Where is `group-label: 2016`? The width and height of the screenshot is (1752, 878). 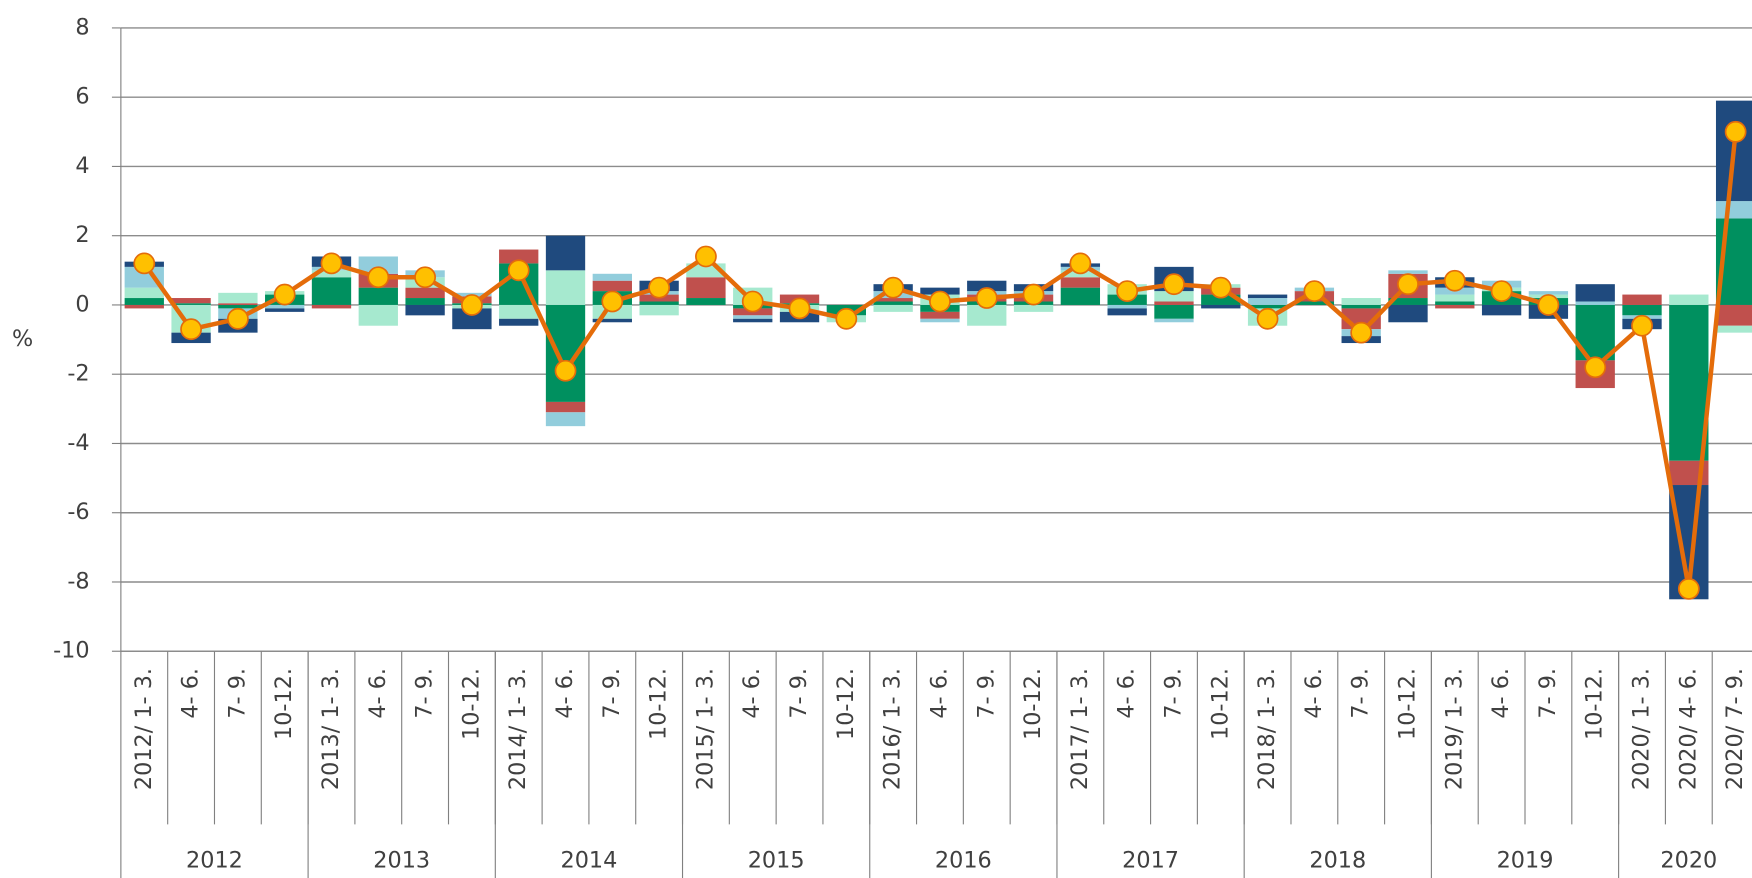 group-label: 2016 is located at coordinates (963, 861).